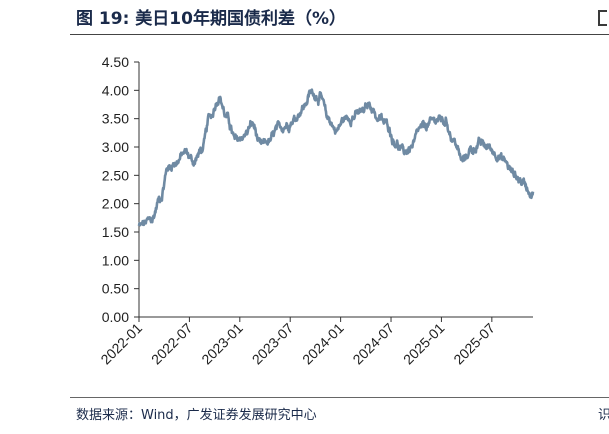 The height and width of the screenshot is (434, 609). What do you see at coordinates (115, 317) in the screenshot?
I see `y-tick-label: 0.00` at bounding box center [115, 317].